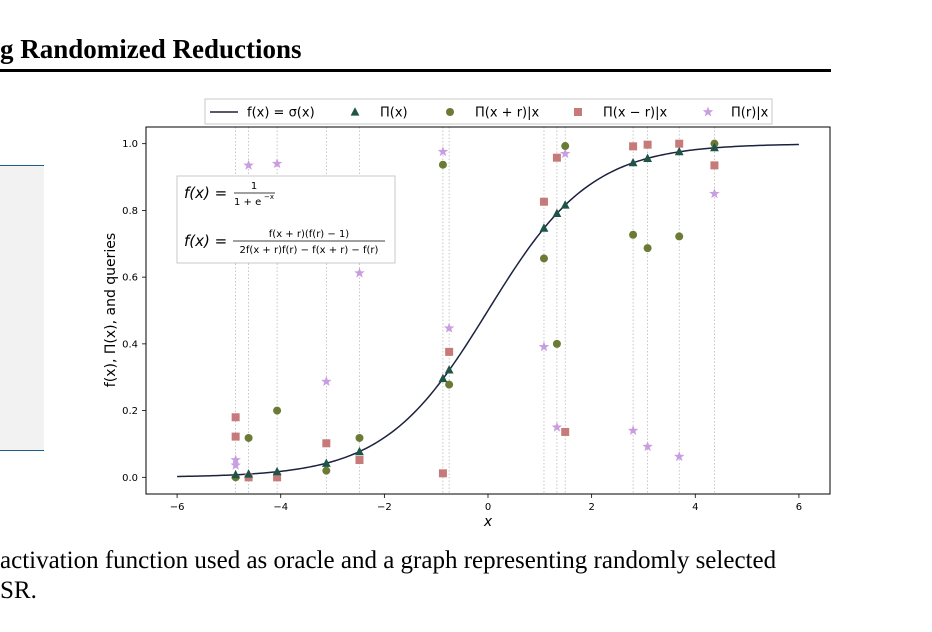 The image size is (932, 632). What do you see at coordinates (130, 144) in the screenshot?
I see `y-tick-label: 1.0` at bounding box center [130, 144].